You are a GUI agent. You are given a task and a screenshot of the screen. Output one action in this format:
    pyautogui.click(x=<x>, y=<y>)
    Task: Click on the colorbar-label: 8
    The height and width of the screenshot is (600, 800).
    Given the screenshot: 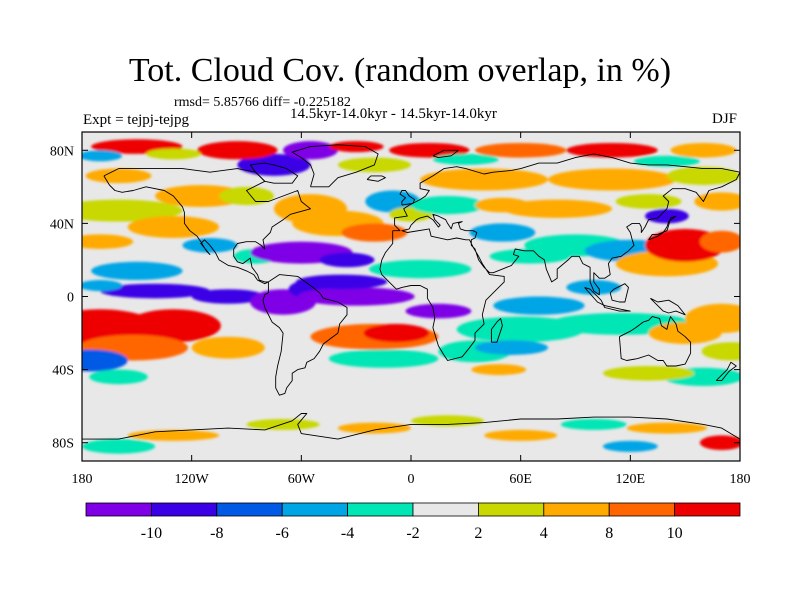 What is the action you would take?
    pyautogui.click(x=609, y=533)
    